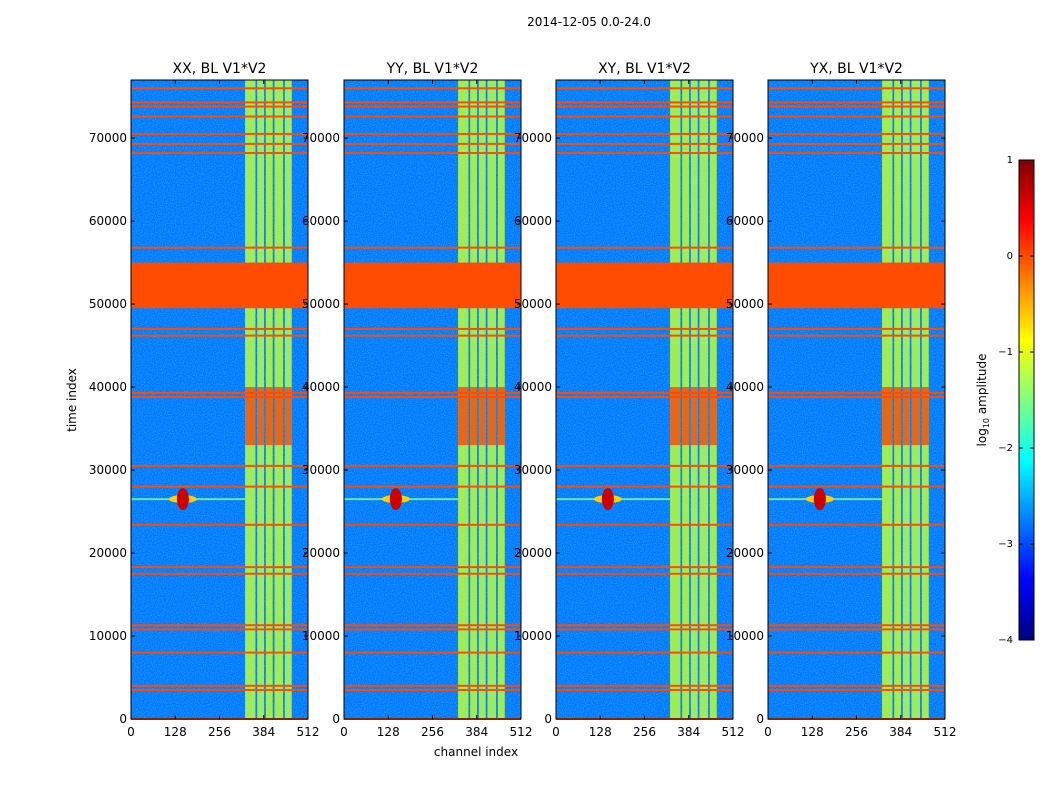 The width and height of the screenshot is (1050, 800). I want to click on y-tick-label-yx-60000: 60000, so click(745, 221).